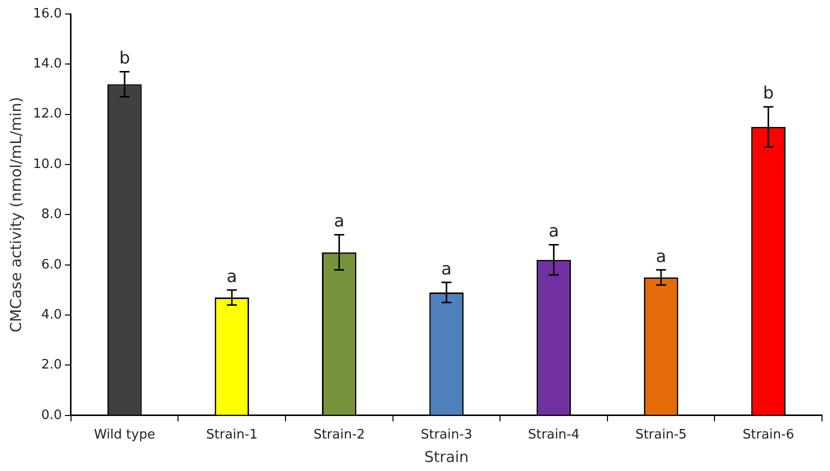 The width and height of the screenshot is (830, 471). I want to click on x-tick-label: Wild type, so click(125, 435).